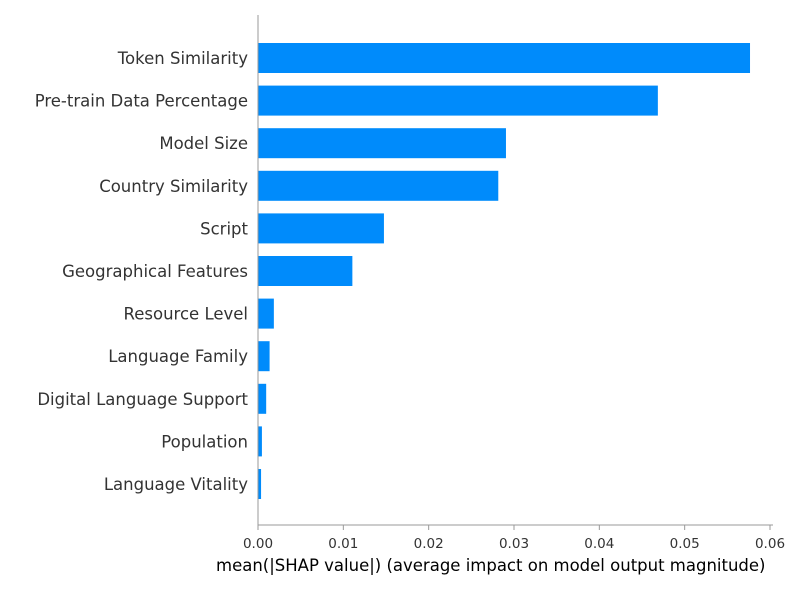  Describe the element at coordinates (258, 544) in the screenshot. I see `x-tick-label: 0.00` at that location.